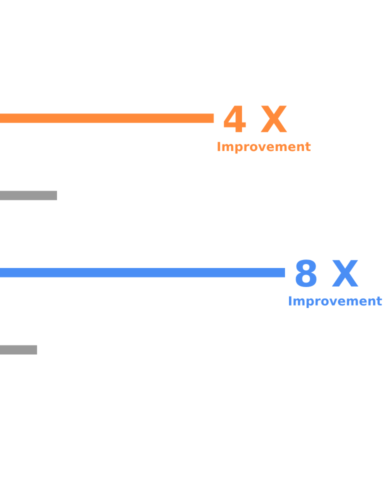 The height and width of the screenshot is (498, 392). I want to click on annotation: 4 X, so click(256, 119).